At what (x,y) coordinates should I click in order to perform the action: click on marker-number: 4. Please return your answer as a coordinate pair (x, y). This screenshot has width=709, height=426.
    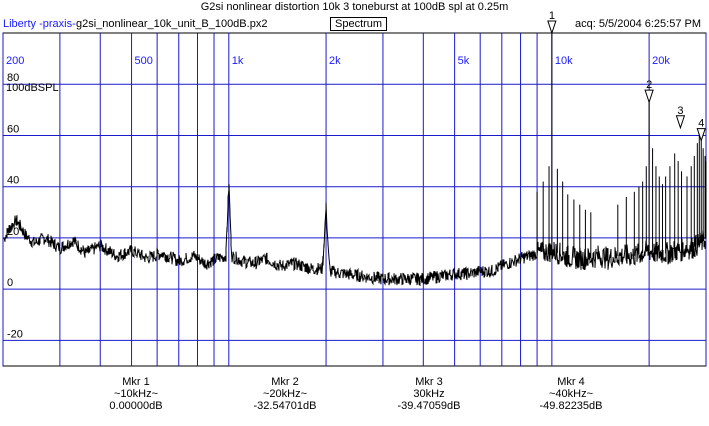
    Looking at the image, I should click on (701, 124).